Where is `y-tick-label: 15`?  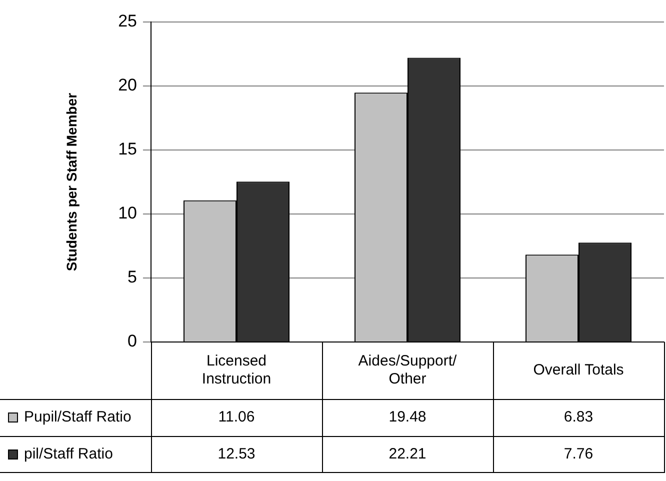
y-tick-label: 15 is located at coordinates (127, 149).